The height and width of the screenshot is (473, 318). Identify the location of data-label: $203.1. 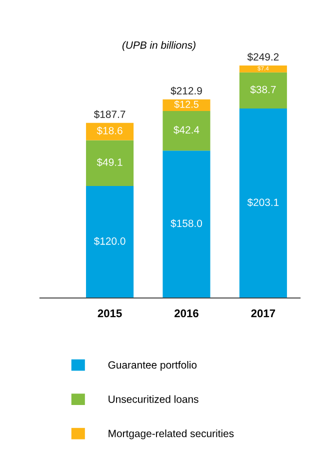
(263, 202).